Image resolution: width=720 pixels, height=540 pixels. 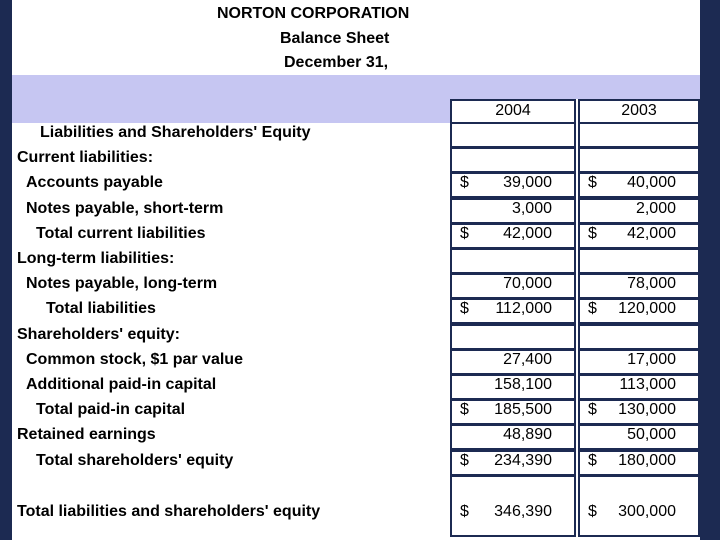 What do you see at coordinates (135, 460) in the screenshot?
I see `row-label: Total shareholders' equity` at bounding box center [135, 460].